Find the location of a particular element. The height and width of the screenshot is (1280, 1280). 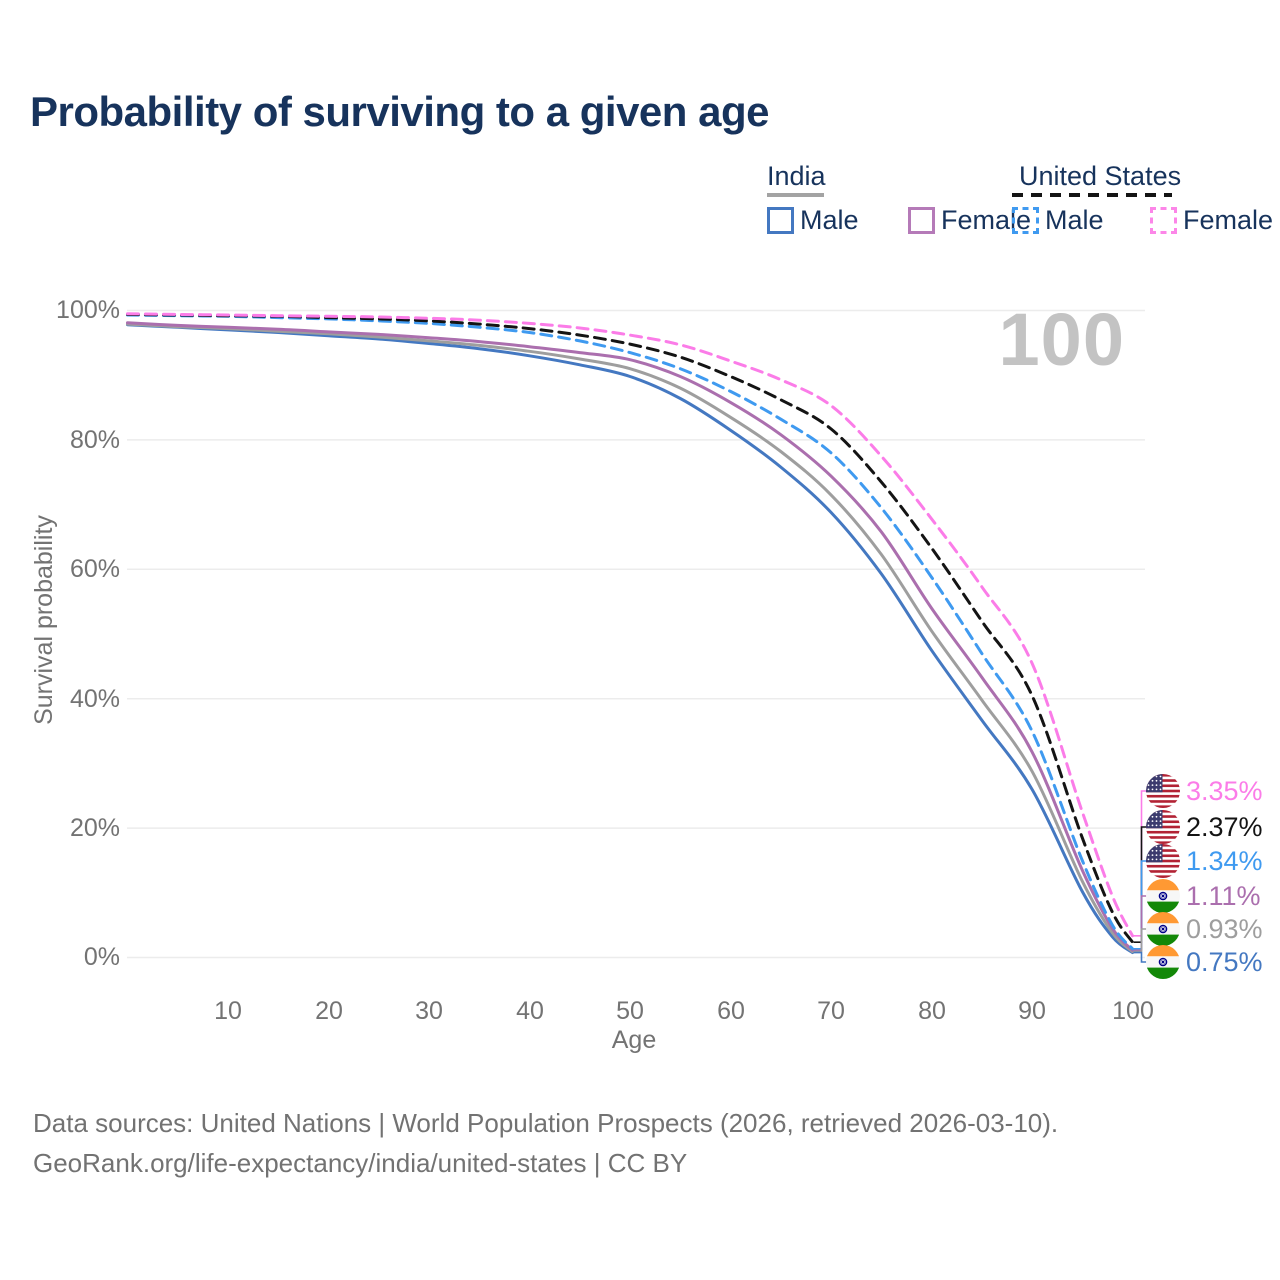

legend-us-country-line-swatch is located at coordinates (1092, 195).